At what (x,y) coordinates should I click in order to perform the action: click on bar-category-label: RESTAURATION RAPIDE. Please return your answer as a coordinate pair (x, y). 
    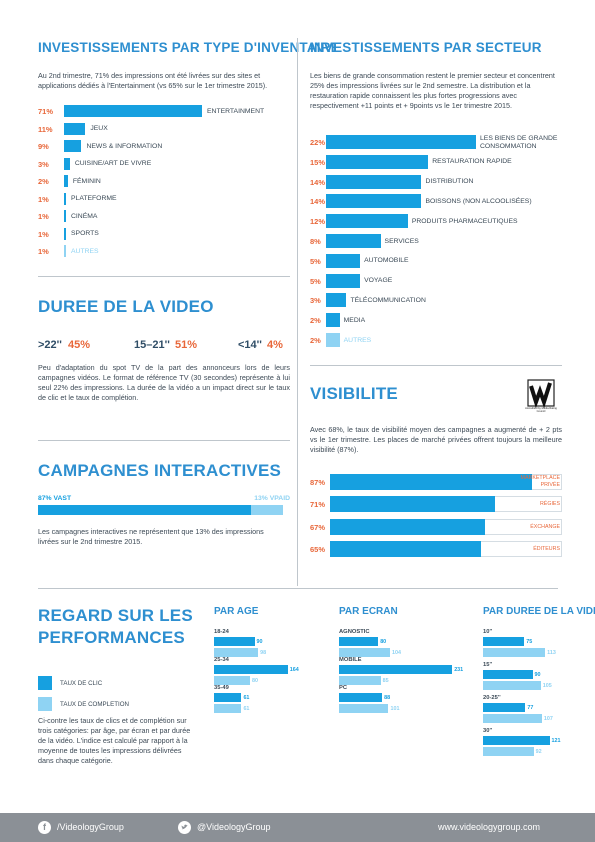
    Looking at the image, I should click on (472, 162).